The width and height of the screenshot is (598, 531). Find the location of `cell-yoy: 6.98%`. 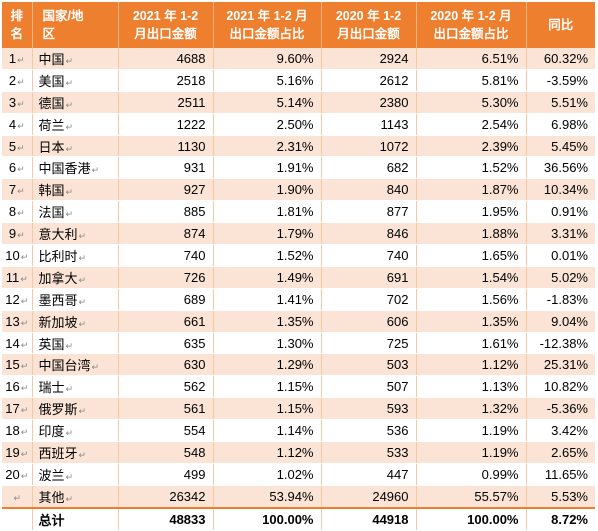

cell-yoy: 6.98% is located at coordinates (560, 124).